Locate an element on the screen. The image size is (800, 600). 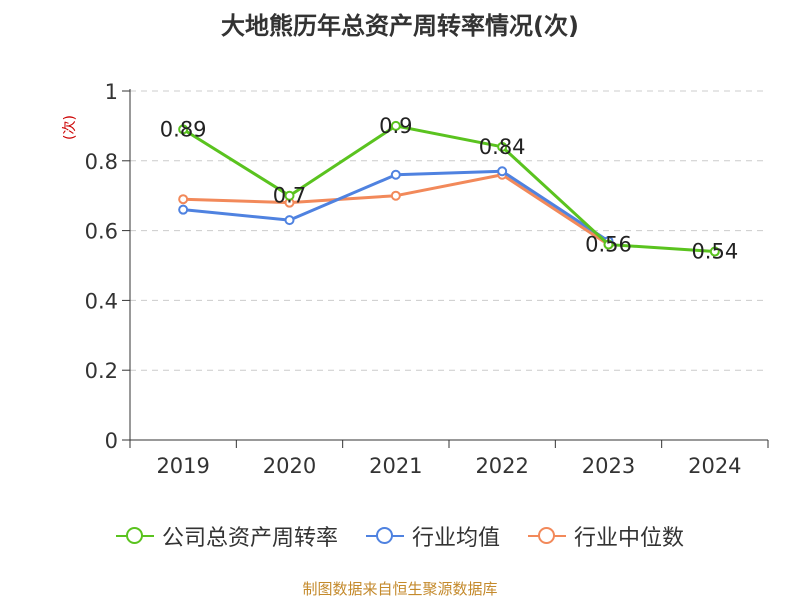
data-label: 0.9 is located at coordinates (395, 126).